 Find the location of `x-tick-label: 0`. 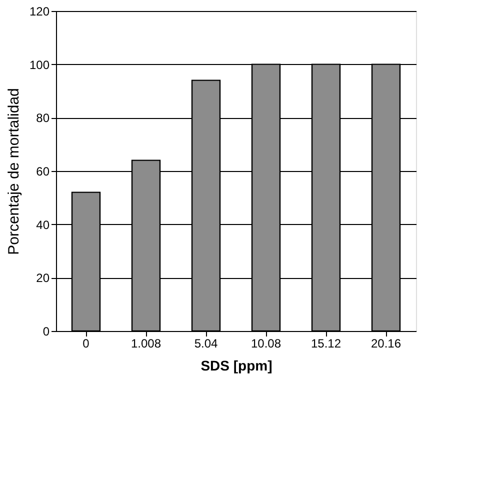

x-tick-label: 0 is located at coordinates (86, 343).